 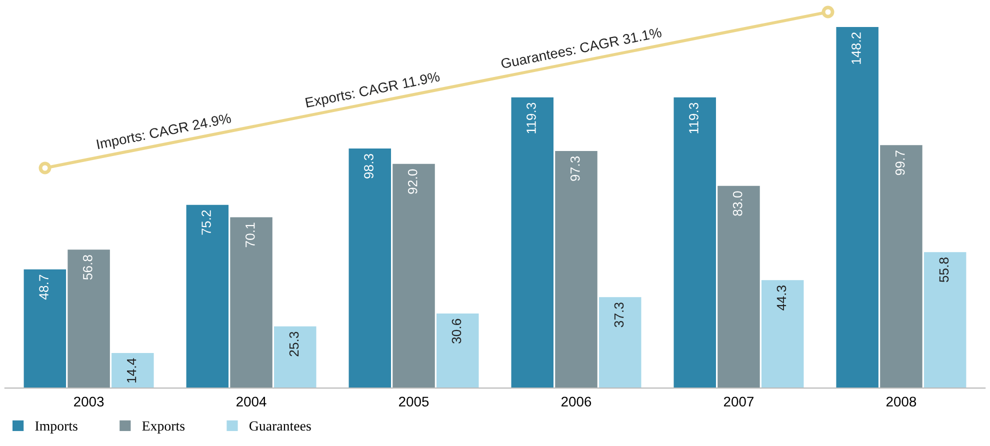 What do you see at coordinates (619, 315) in the screenshot?
I see `data-label: 37.3` at bounding box center [619, 315].